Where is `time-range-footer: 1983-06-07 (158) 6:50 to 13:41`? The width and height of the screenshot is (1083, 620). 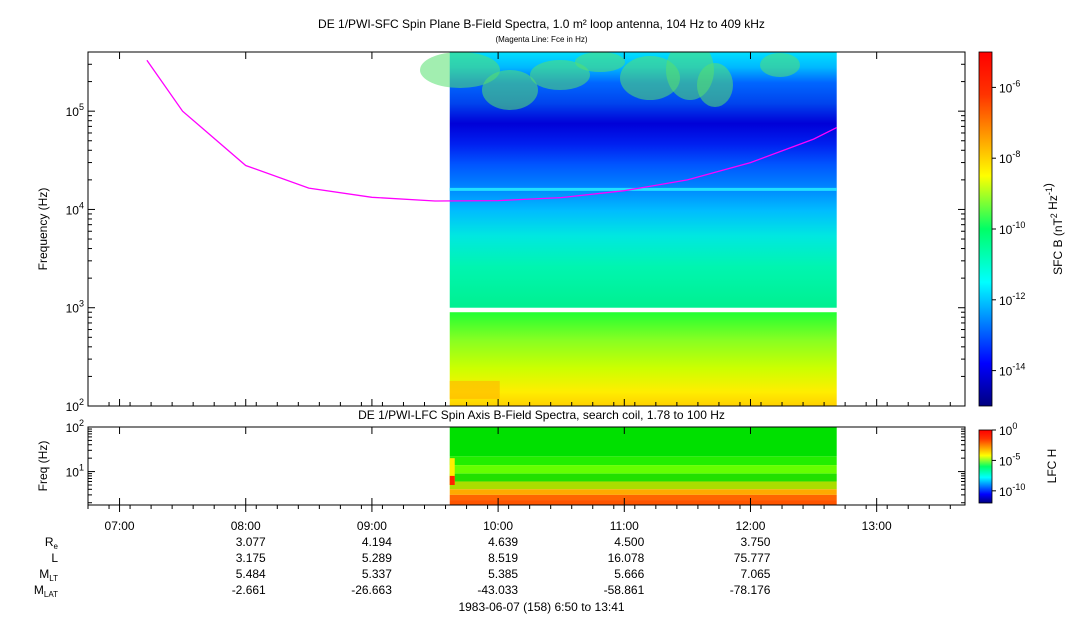
time-range-footer: 1983-06-07 (158) 6:50 to 13:41 is located at coordinates (541, 607).